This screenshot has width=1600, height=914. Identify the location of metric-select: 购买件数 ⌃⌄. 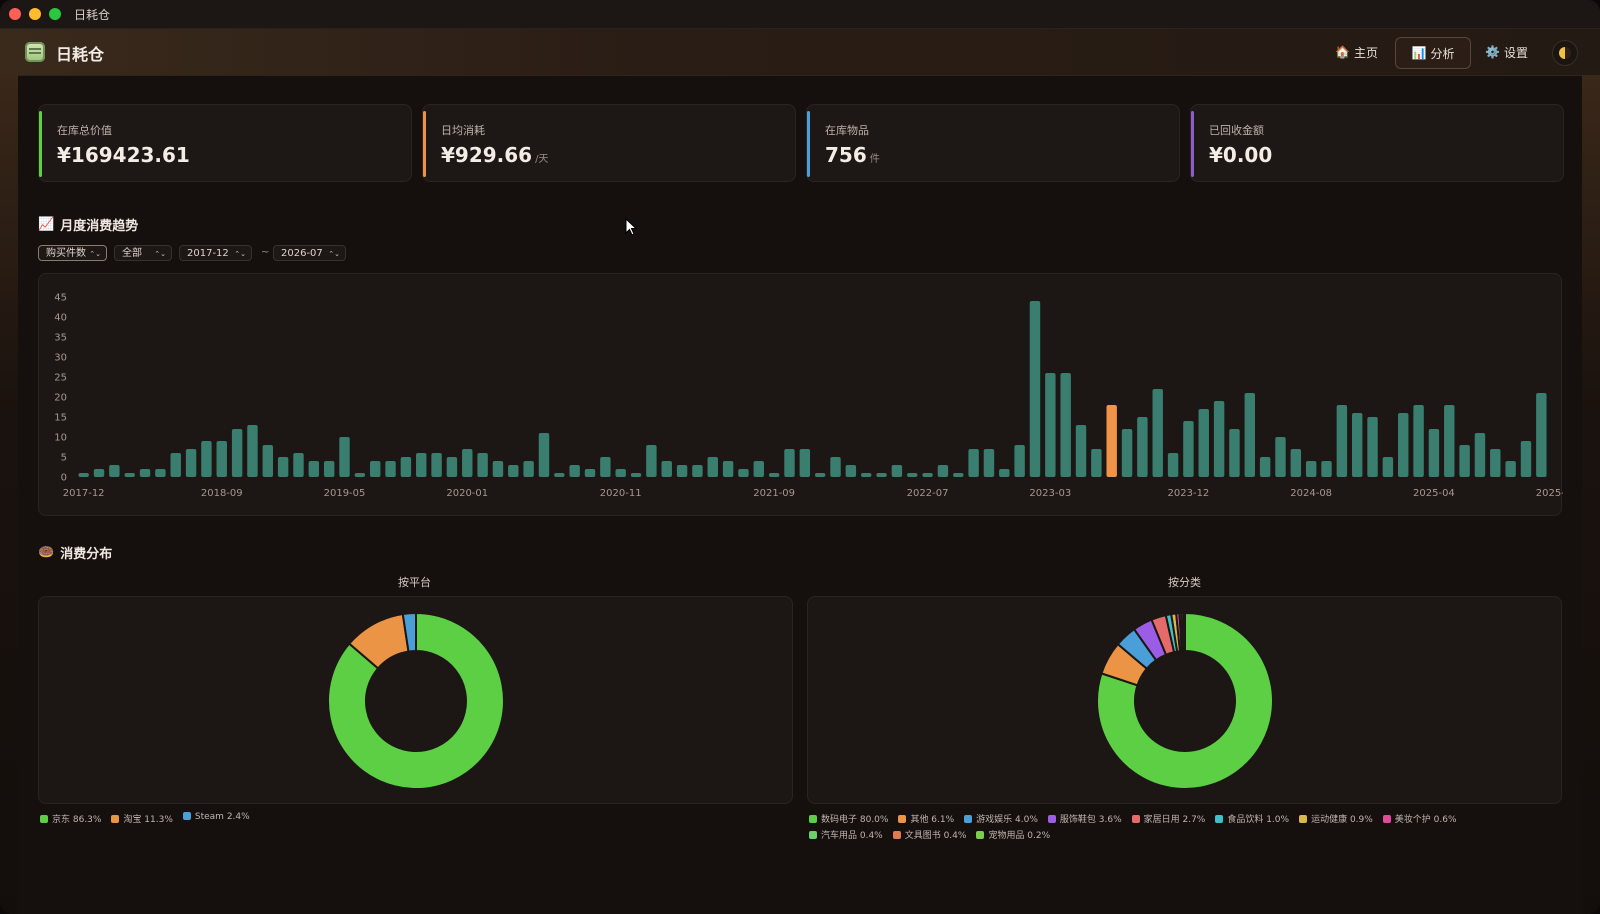
(72, 253).